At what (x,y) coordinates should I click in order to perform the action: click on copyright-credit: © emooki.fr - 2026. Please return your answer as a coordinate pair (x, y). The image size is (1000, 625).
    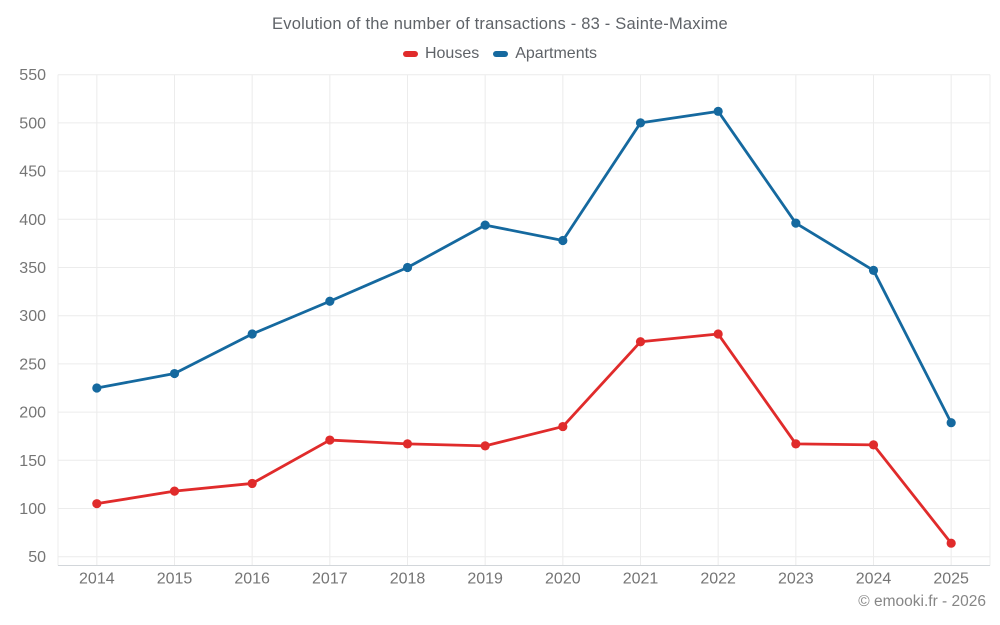
    Looking at the image, I should click on (922, 601).